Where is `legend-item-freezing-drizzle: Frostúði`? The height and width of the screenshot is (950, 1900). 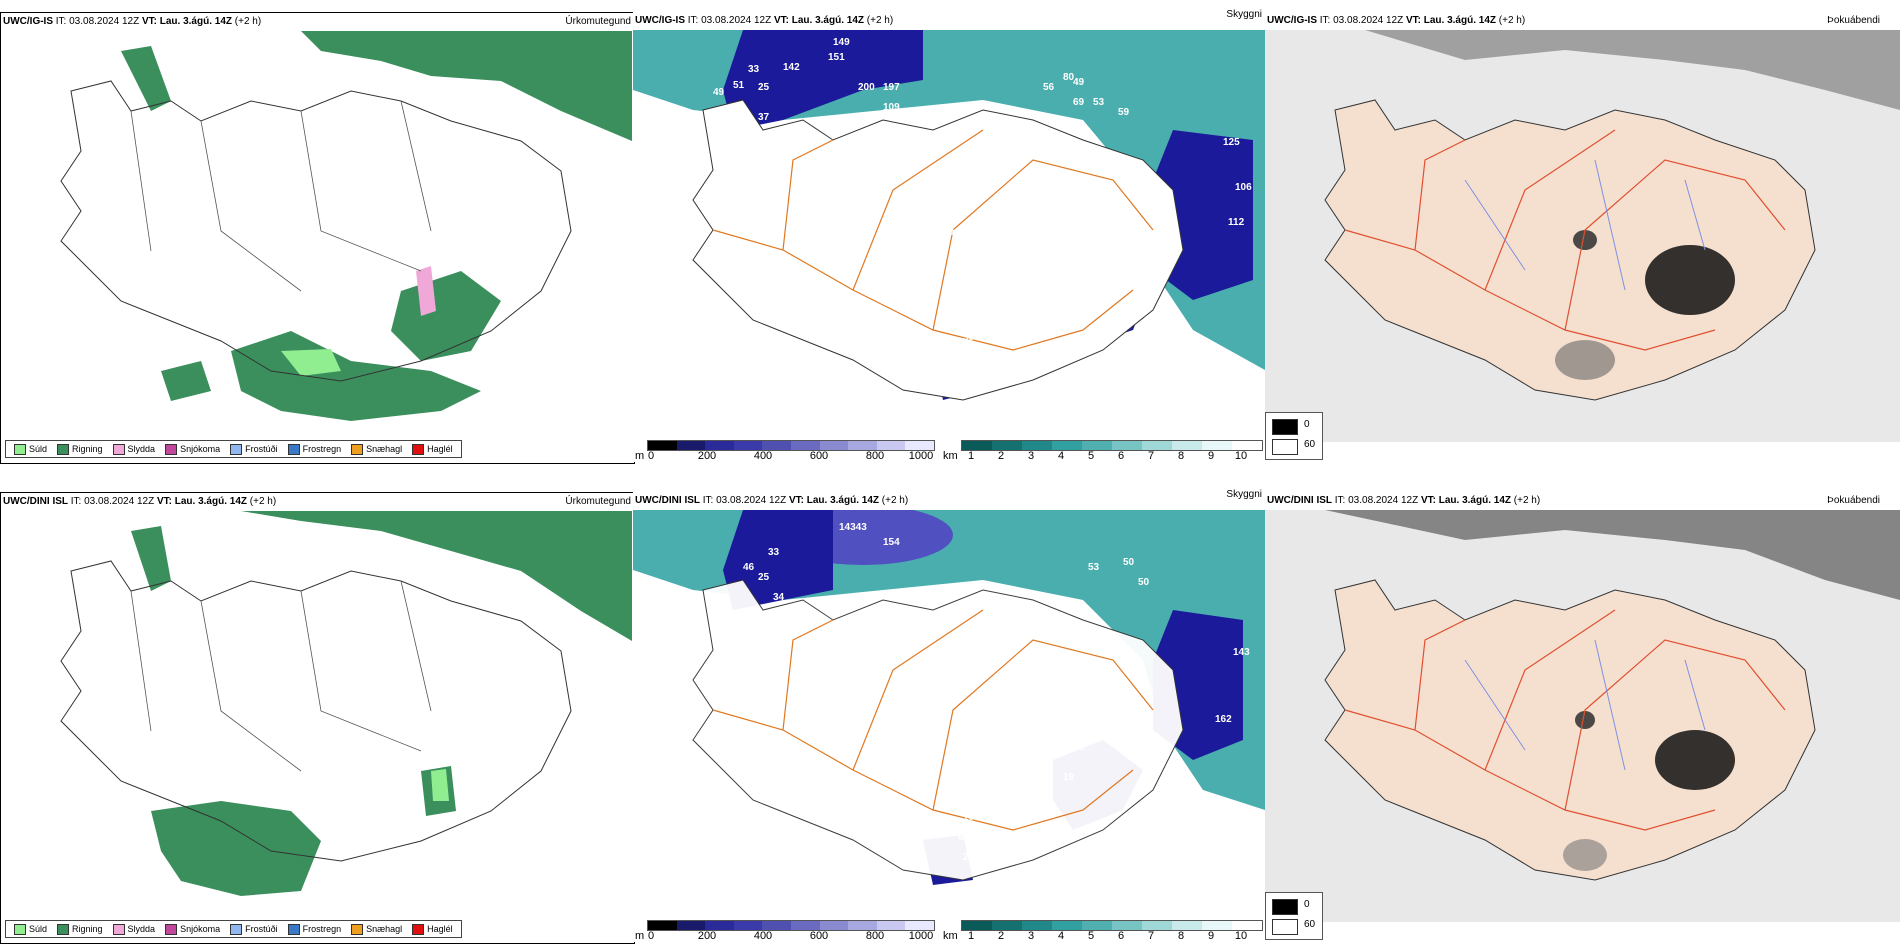
legend-item-freezing-drizzle: Frostúði is located at coordinates (254, 449).